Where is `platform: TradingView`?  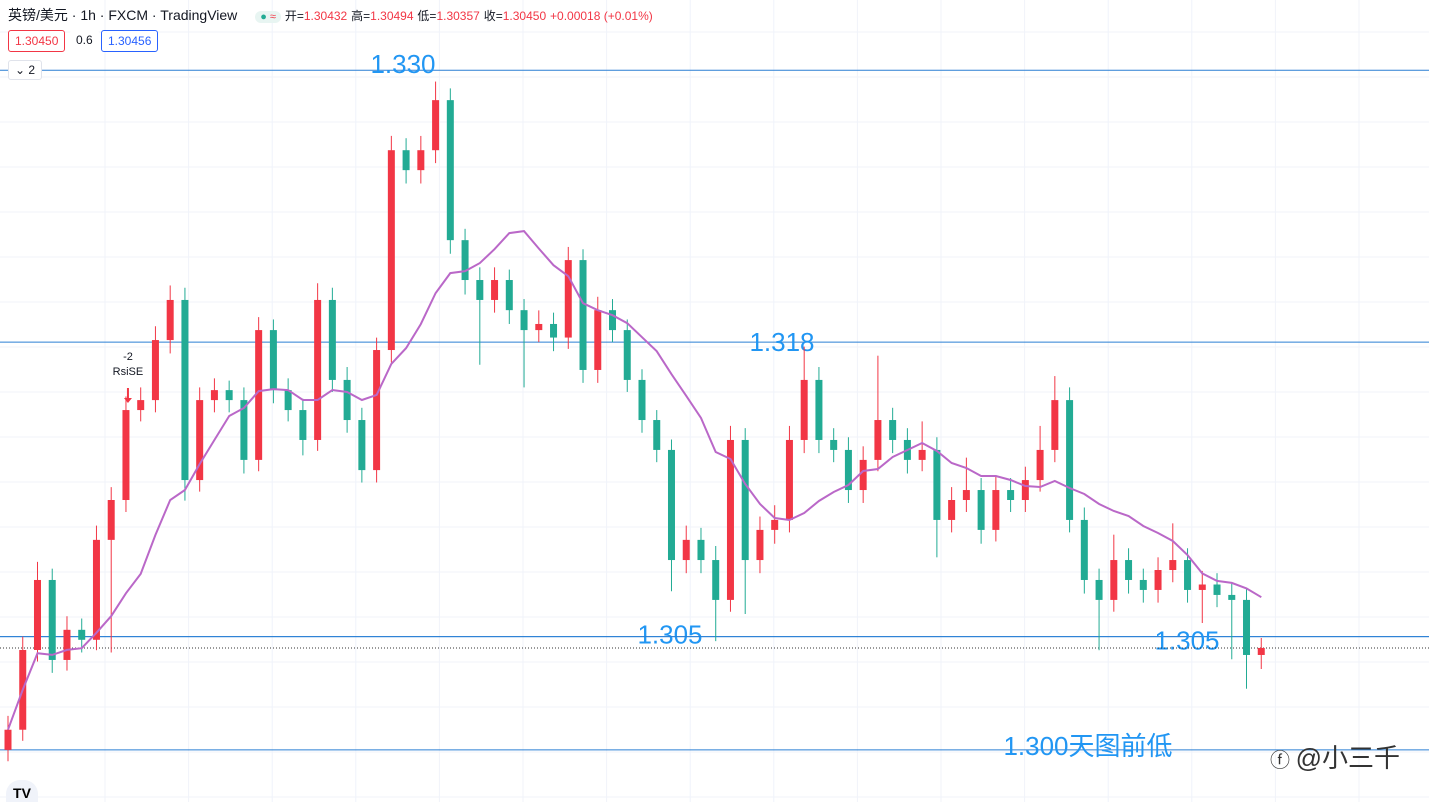
platform: TradingView is located at coordinates (199, 15).